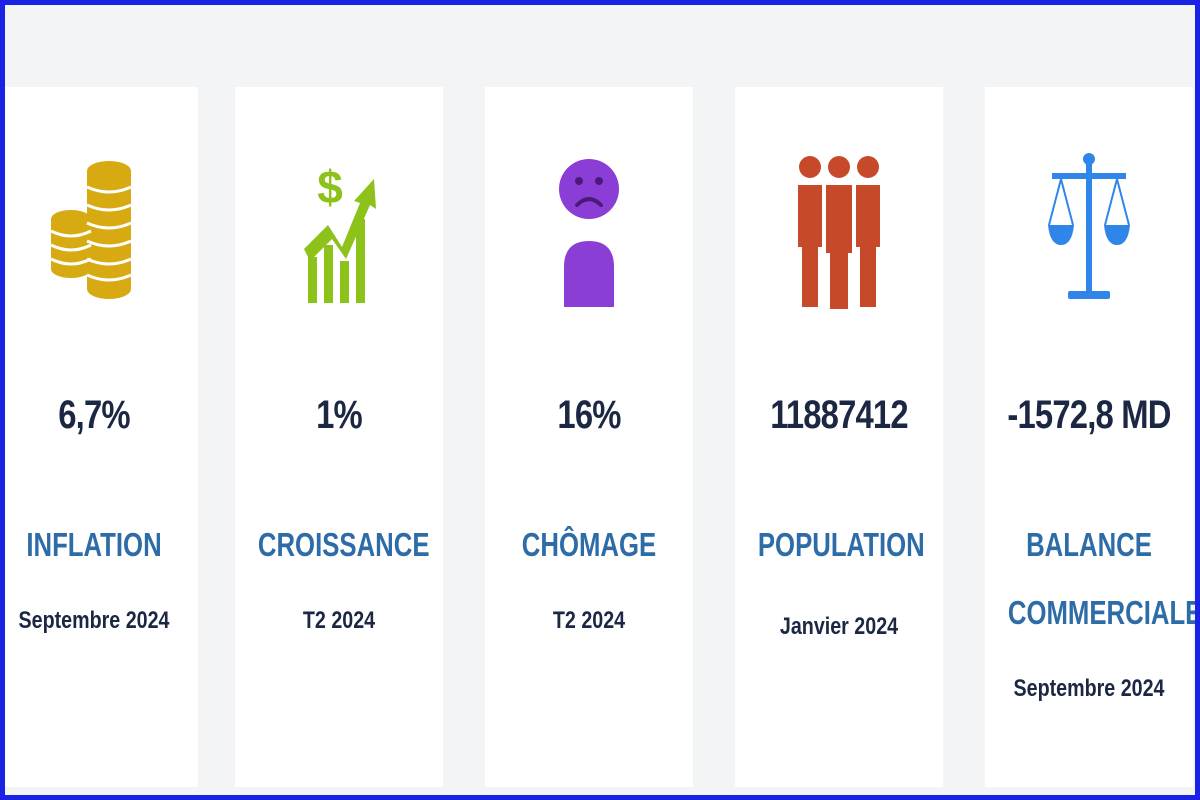  I want to click on population-label: POPULATION, so click(841, 544).